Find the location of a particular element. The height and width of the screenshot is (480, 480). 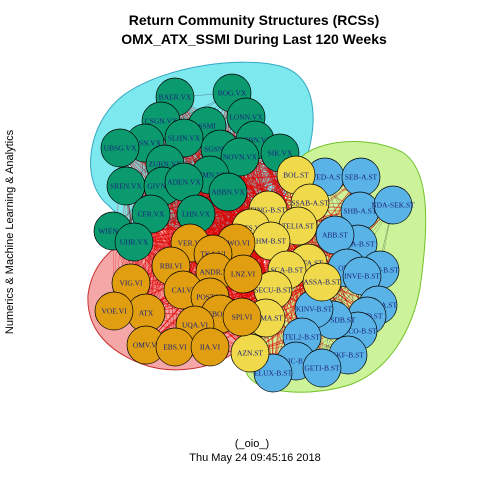

node-voe-vi: VOE.VI is located at coordinates (114, 311).